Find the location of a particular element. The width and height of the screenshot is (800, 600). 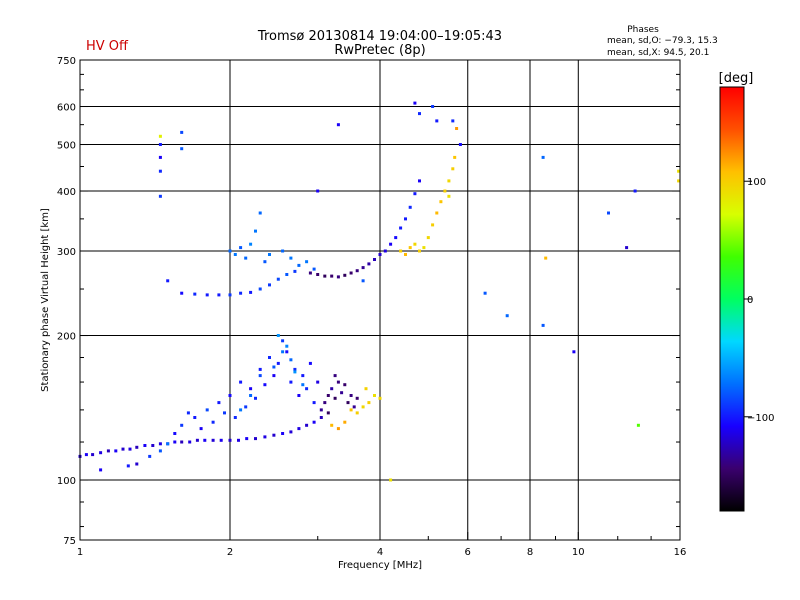

x-tick-label: 8 is located at coordinates (530, 552).